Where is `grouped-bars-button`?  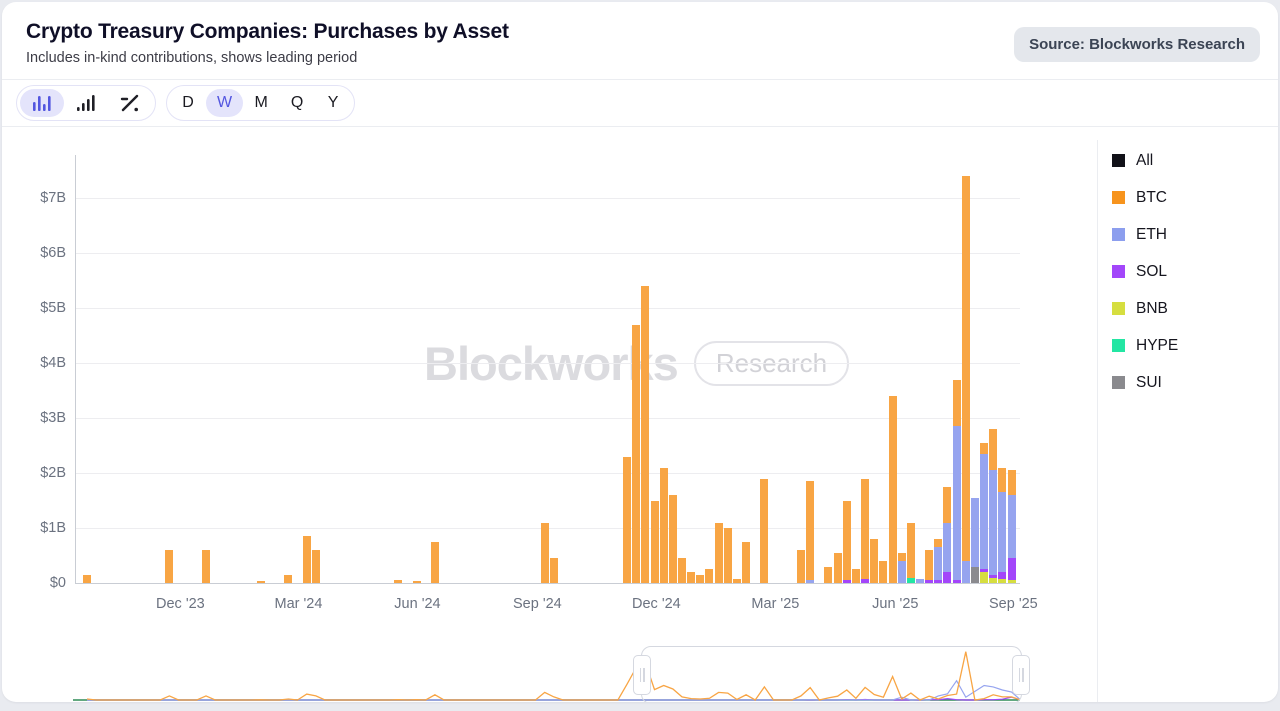 grouped-bars-button is located at coordinates (42, 103).